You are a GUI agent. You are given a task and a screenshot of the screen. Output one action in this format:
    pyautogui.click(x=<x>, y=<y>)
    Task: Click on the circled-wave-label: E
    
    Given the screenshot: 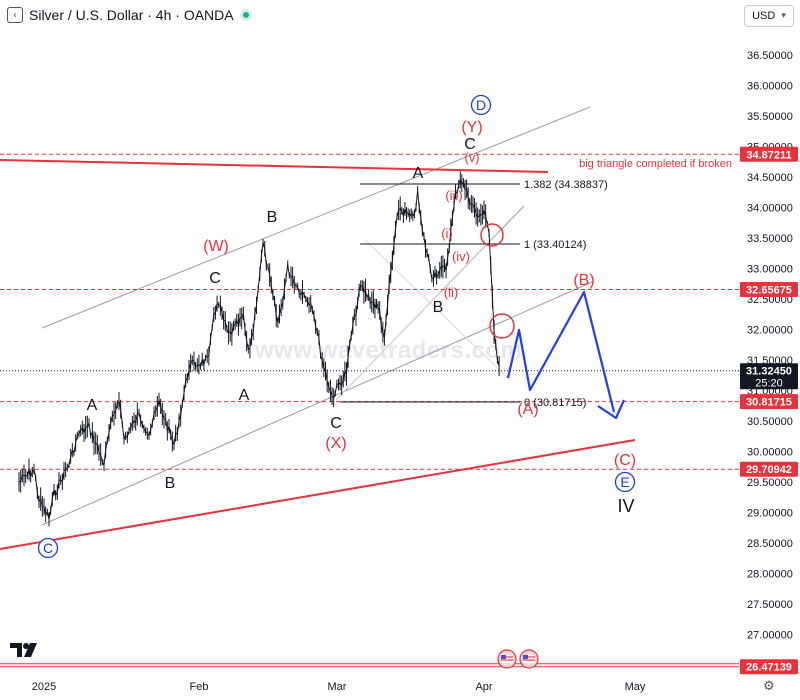 What is the action you would take?
    pyautogui.click(x=624, y=482)
    